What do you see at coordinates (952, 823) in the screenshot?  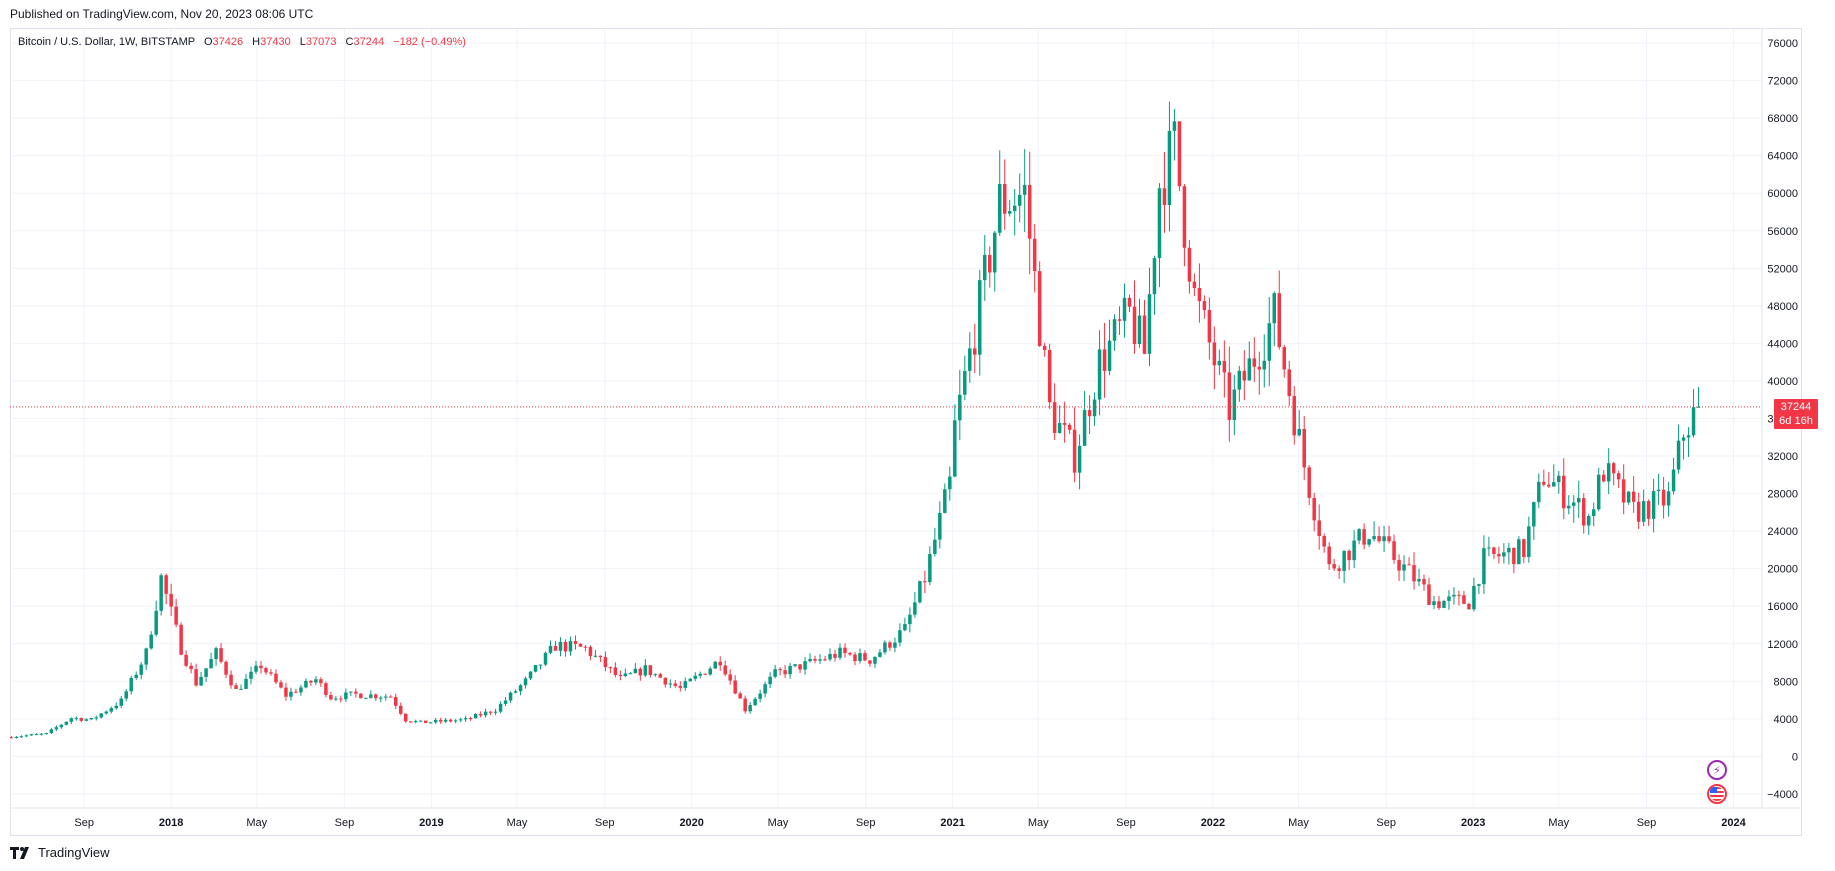 I see `x-tick-label: 2021` at bounding box center [952, 823].